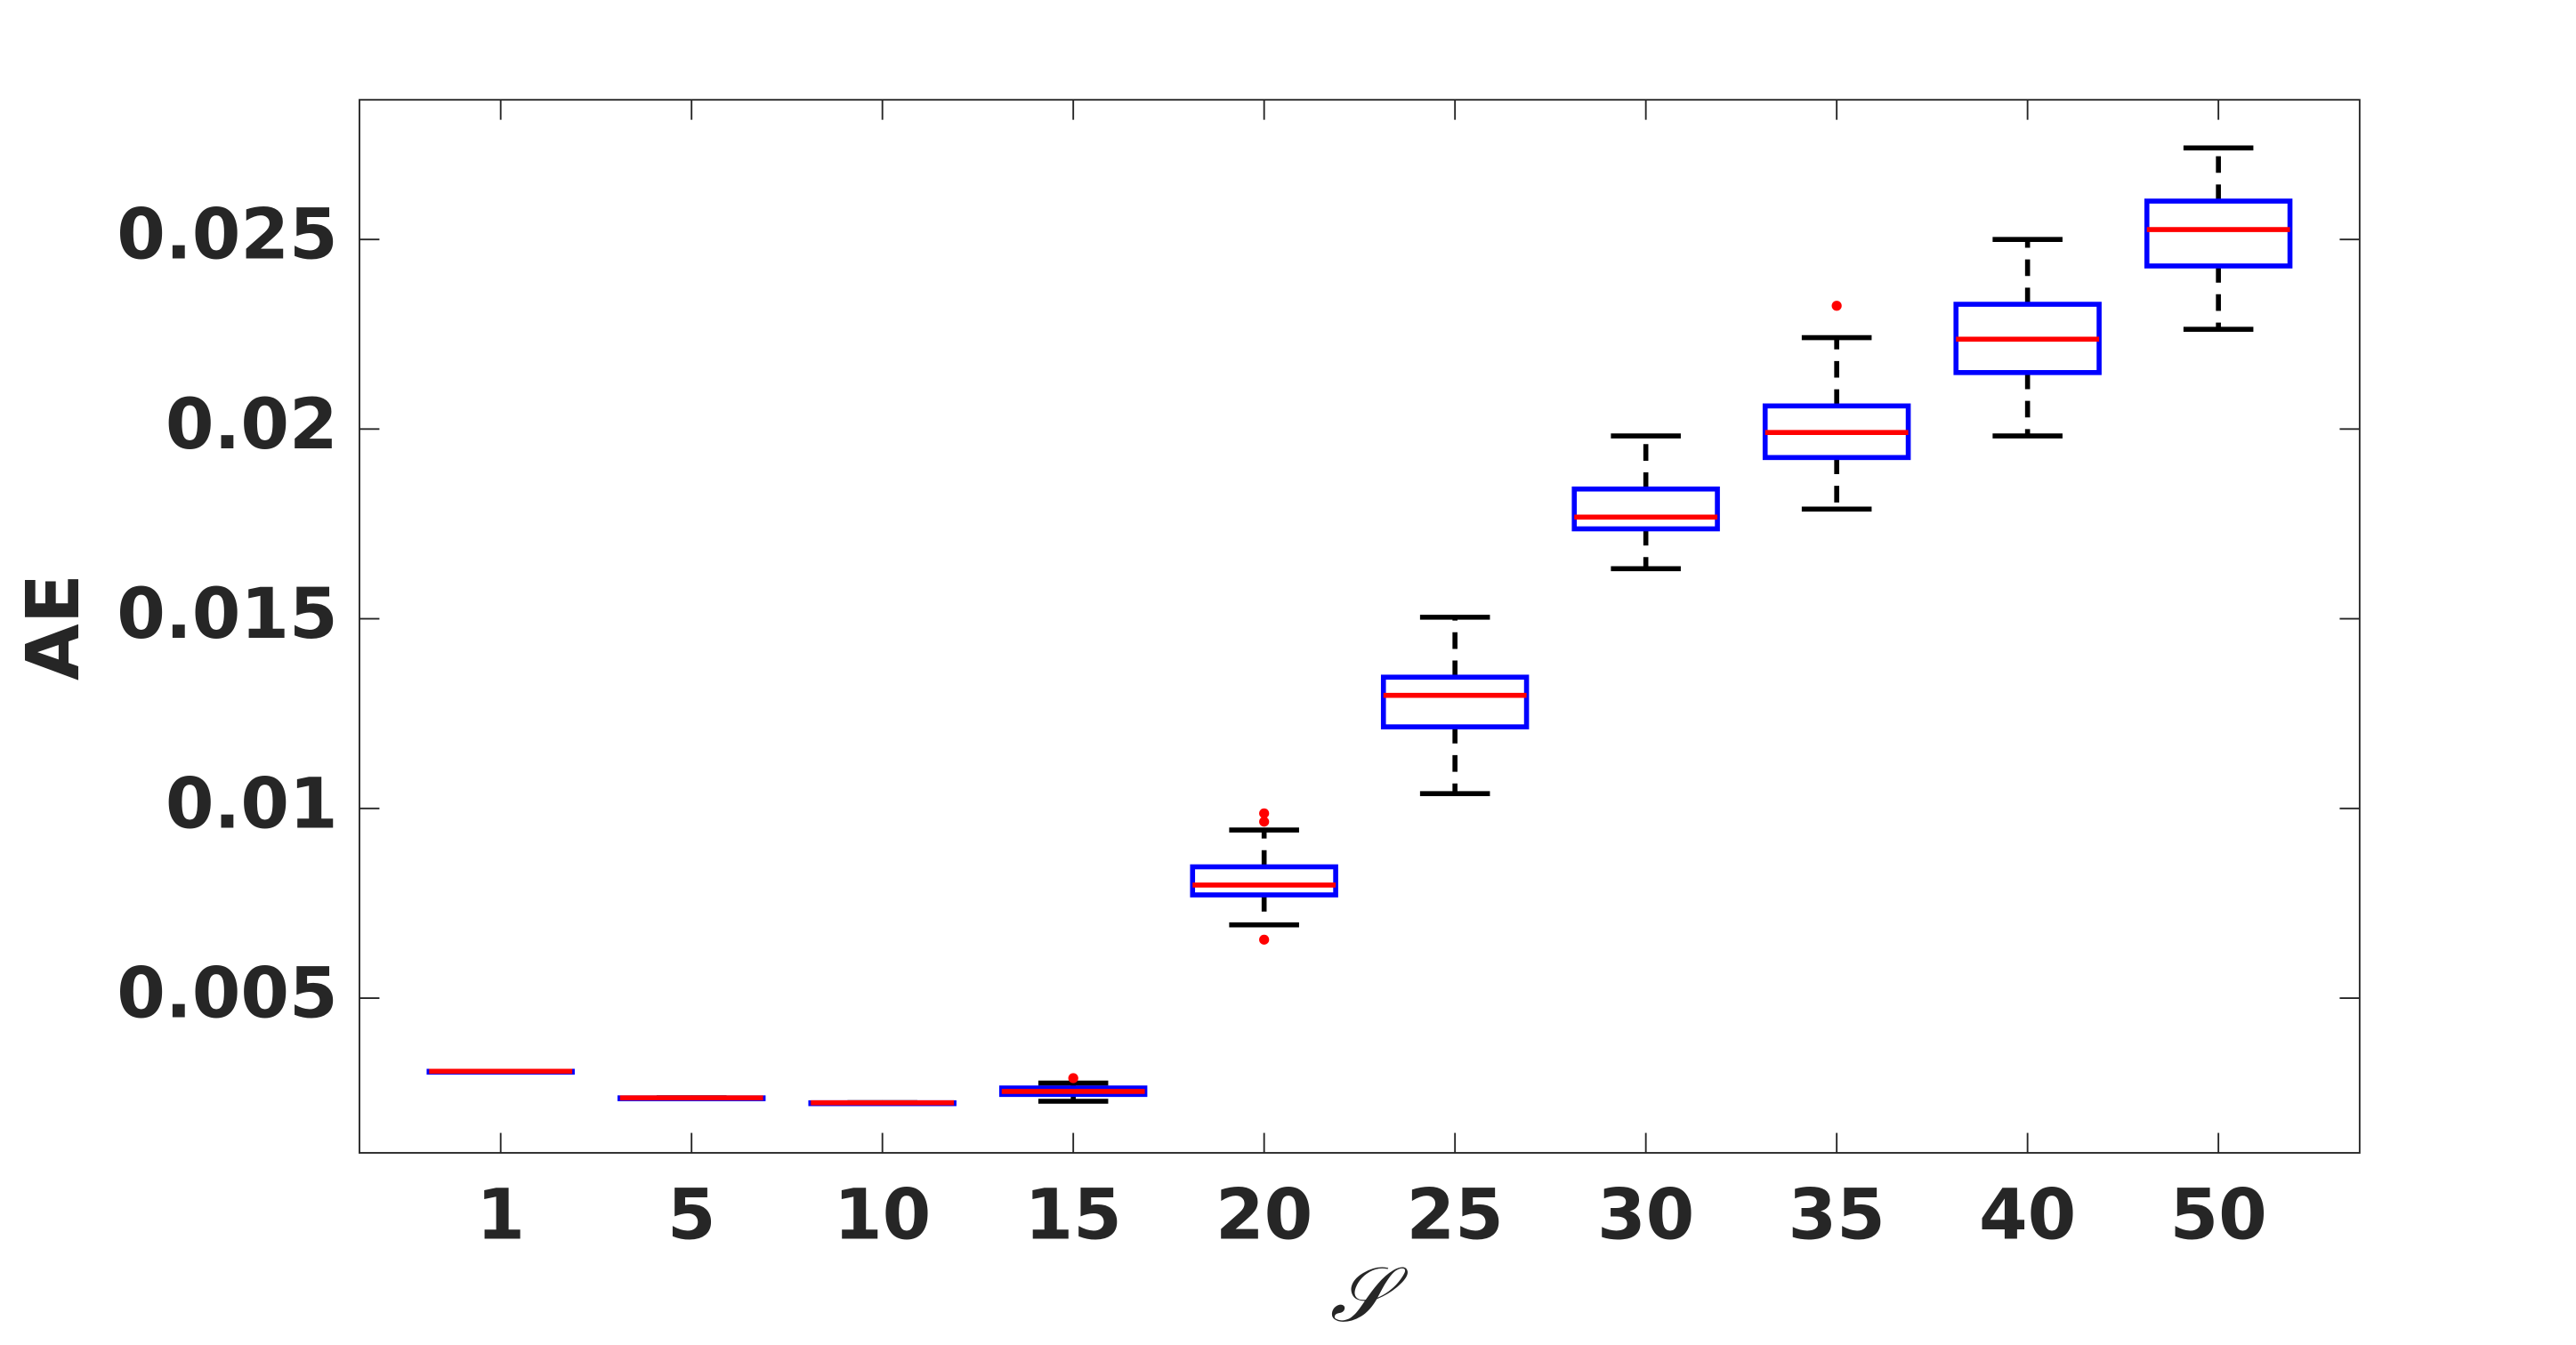 The width and height of the screenshot is (2576, 1345). What do you see at coordinates (2217, 1214) in the screenshot?
I see `x-tick-label: 50` at bounding box center [2217, 1214].